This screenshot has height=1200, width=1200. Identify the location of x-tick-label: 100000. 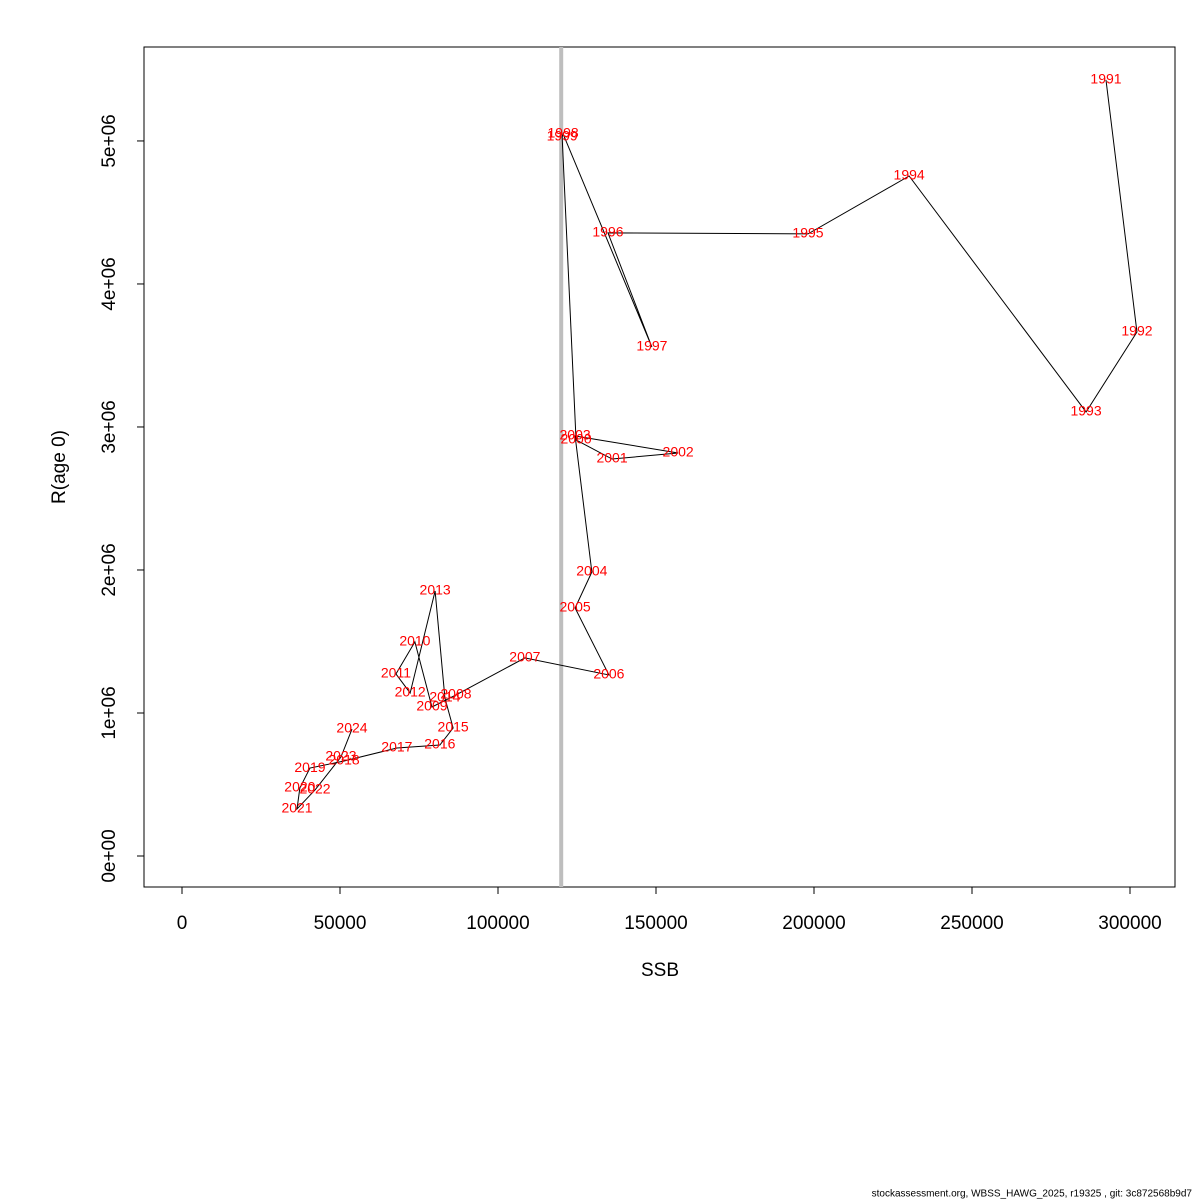
(497, 923).